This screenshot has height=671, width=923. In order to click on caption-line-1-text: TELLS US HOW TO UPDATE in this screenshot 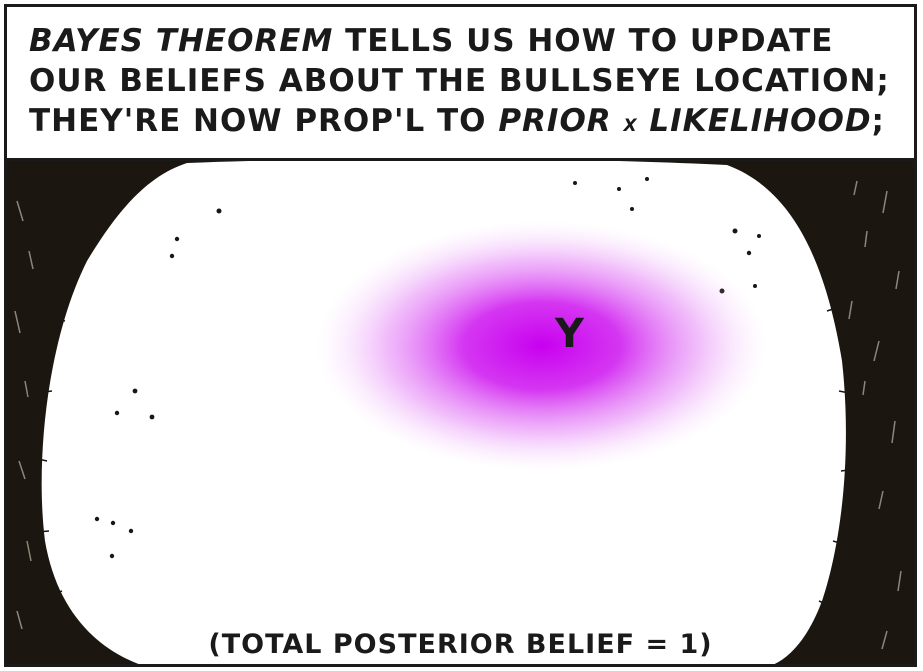, I will do `click(583, 41)`.